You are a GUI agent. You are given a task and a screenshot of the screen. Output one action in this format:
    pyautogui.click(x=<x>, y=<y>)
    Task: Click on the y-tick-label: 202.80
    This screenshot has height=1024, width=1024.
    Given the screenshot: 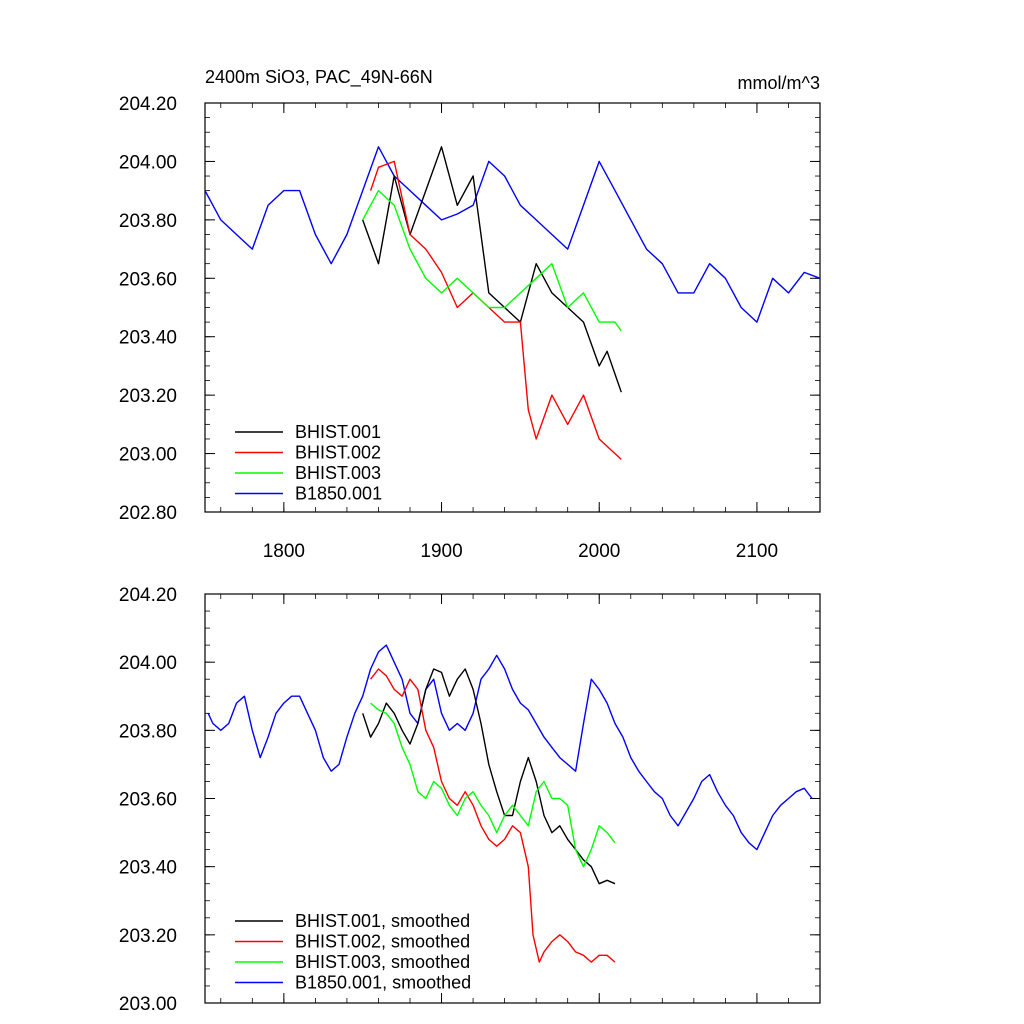 What is the action you would take?
    pyautogui.click(x=148, y=513)
    